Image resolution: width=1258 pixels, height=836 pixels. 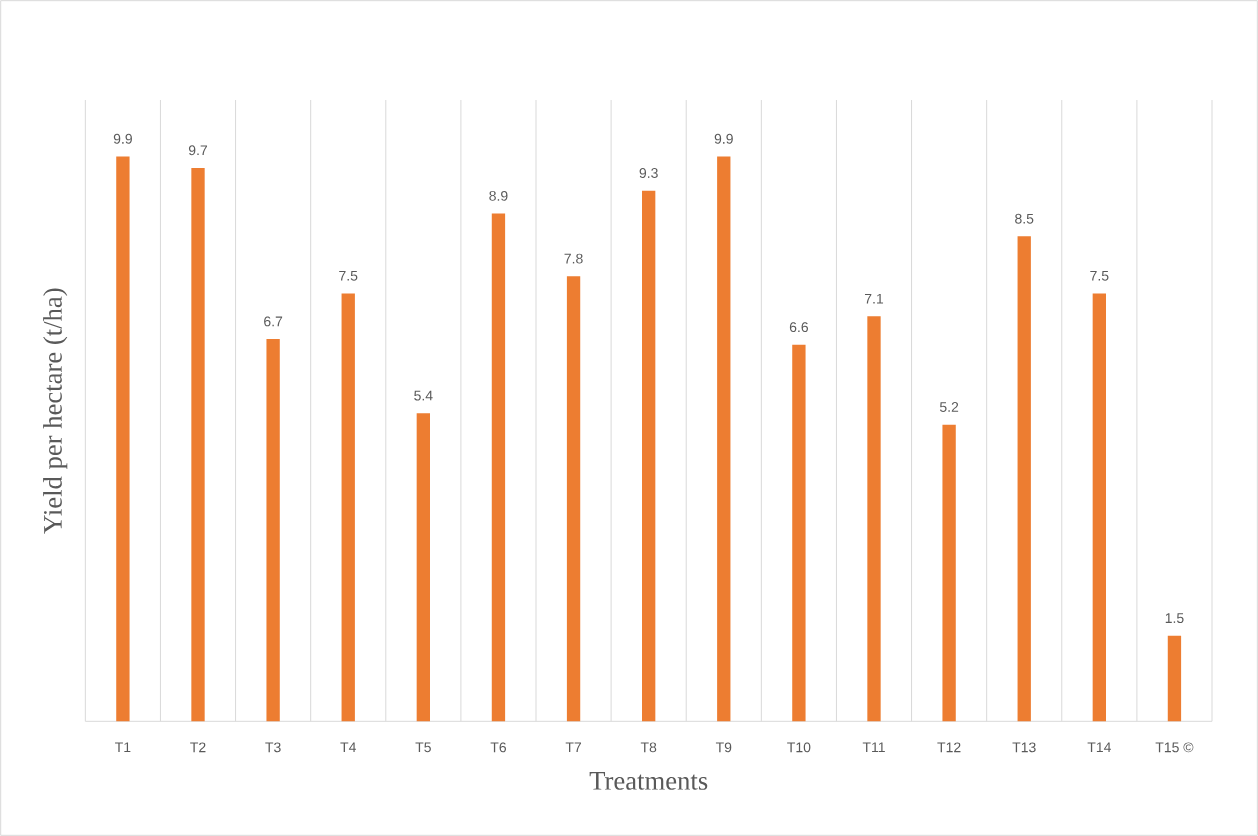 What do you see at coordinates (1174, 747) in the screenshot?
I see `x-tick-label: T15 ©` at bounding box center [1174, 747].